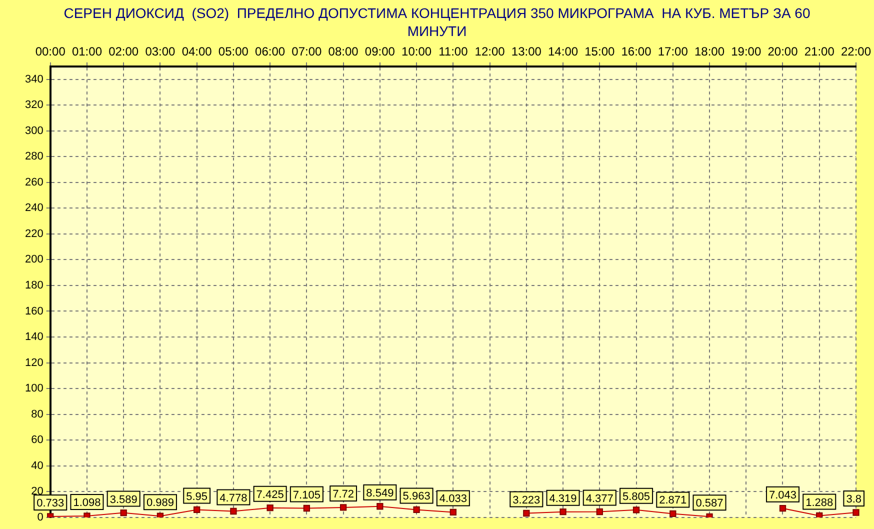  I want to click on x-tick-label: 15:00, so click(599, 51).